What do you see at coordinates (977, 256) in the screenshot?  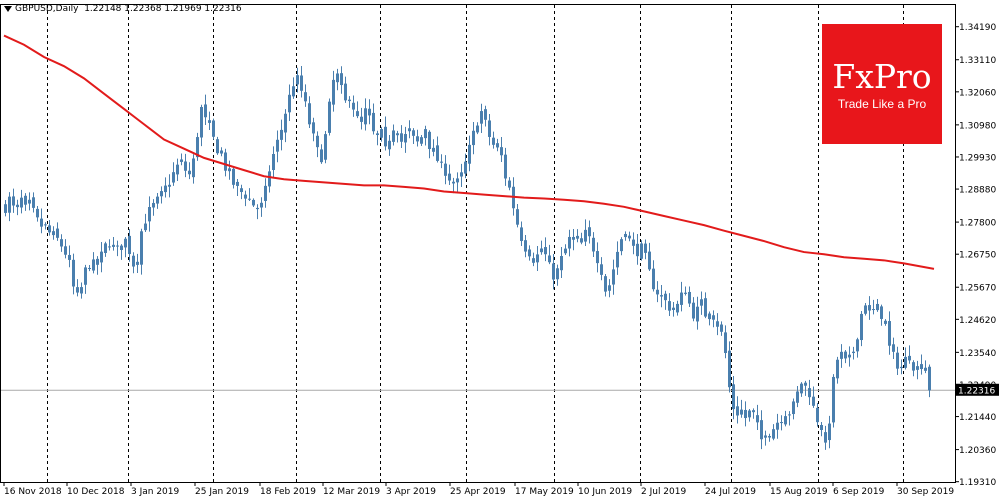 I see `y-tick-label: 1.26750` at bounding box center [977, 256].